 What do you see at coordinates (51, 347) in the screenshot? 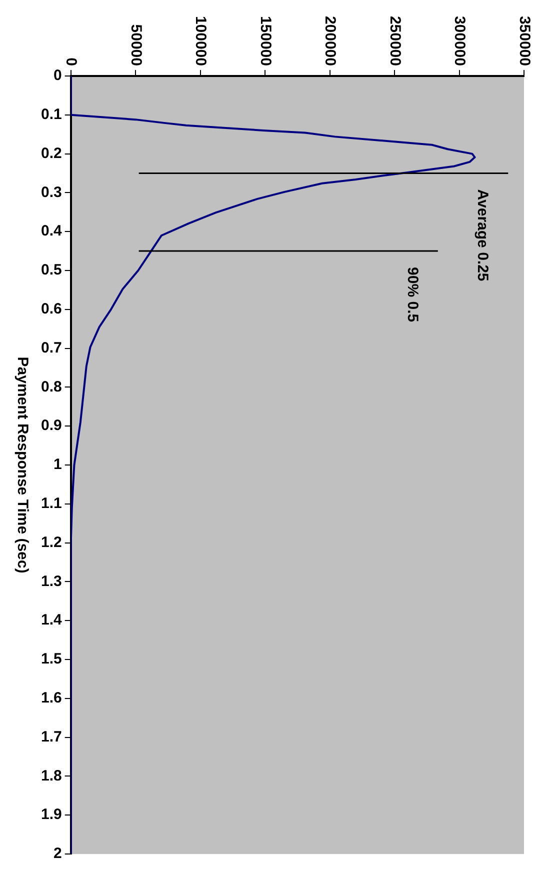
I see `y-tick-label: 0.7` at bounding box center [51, 347].